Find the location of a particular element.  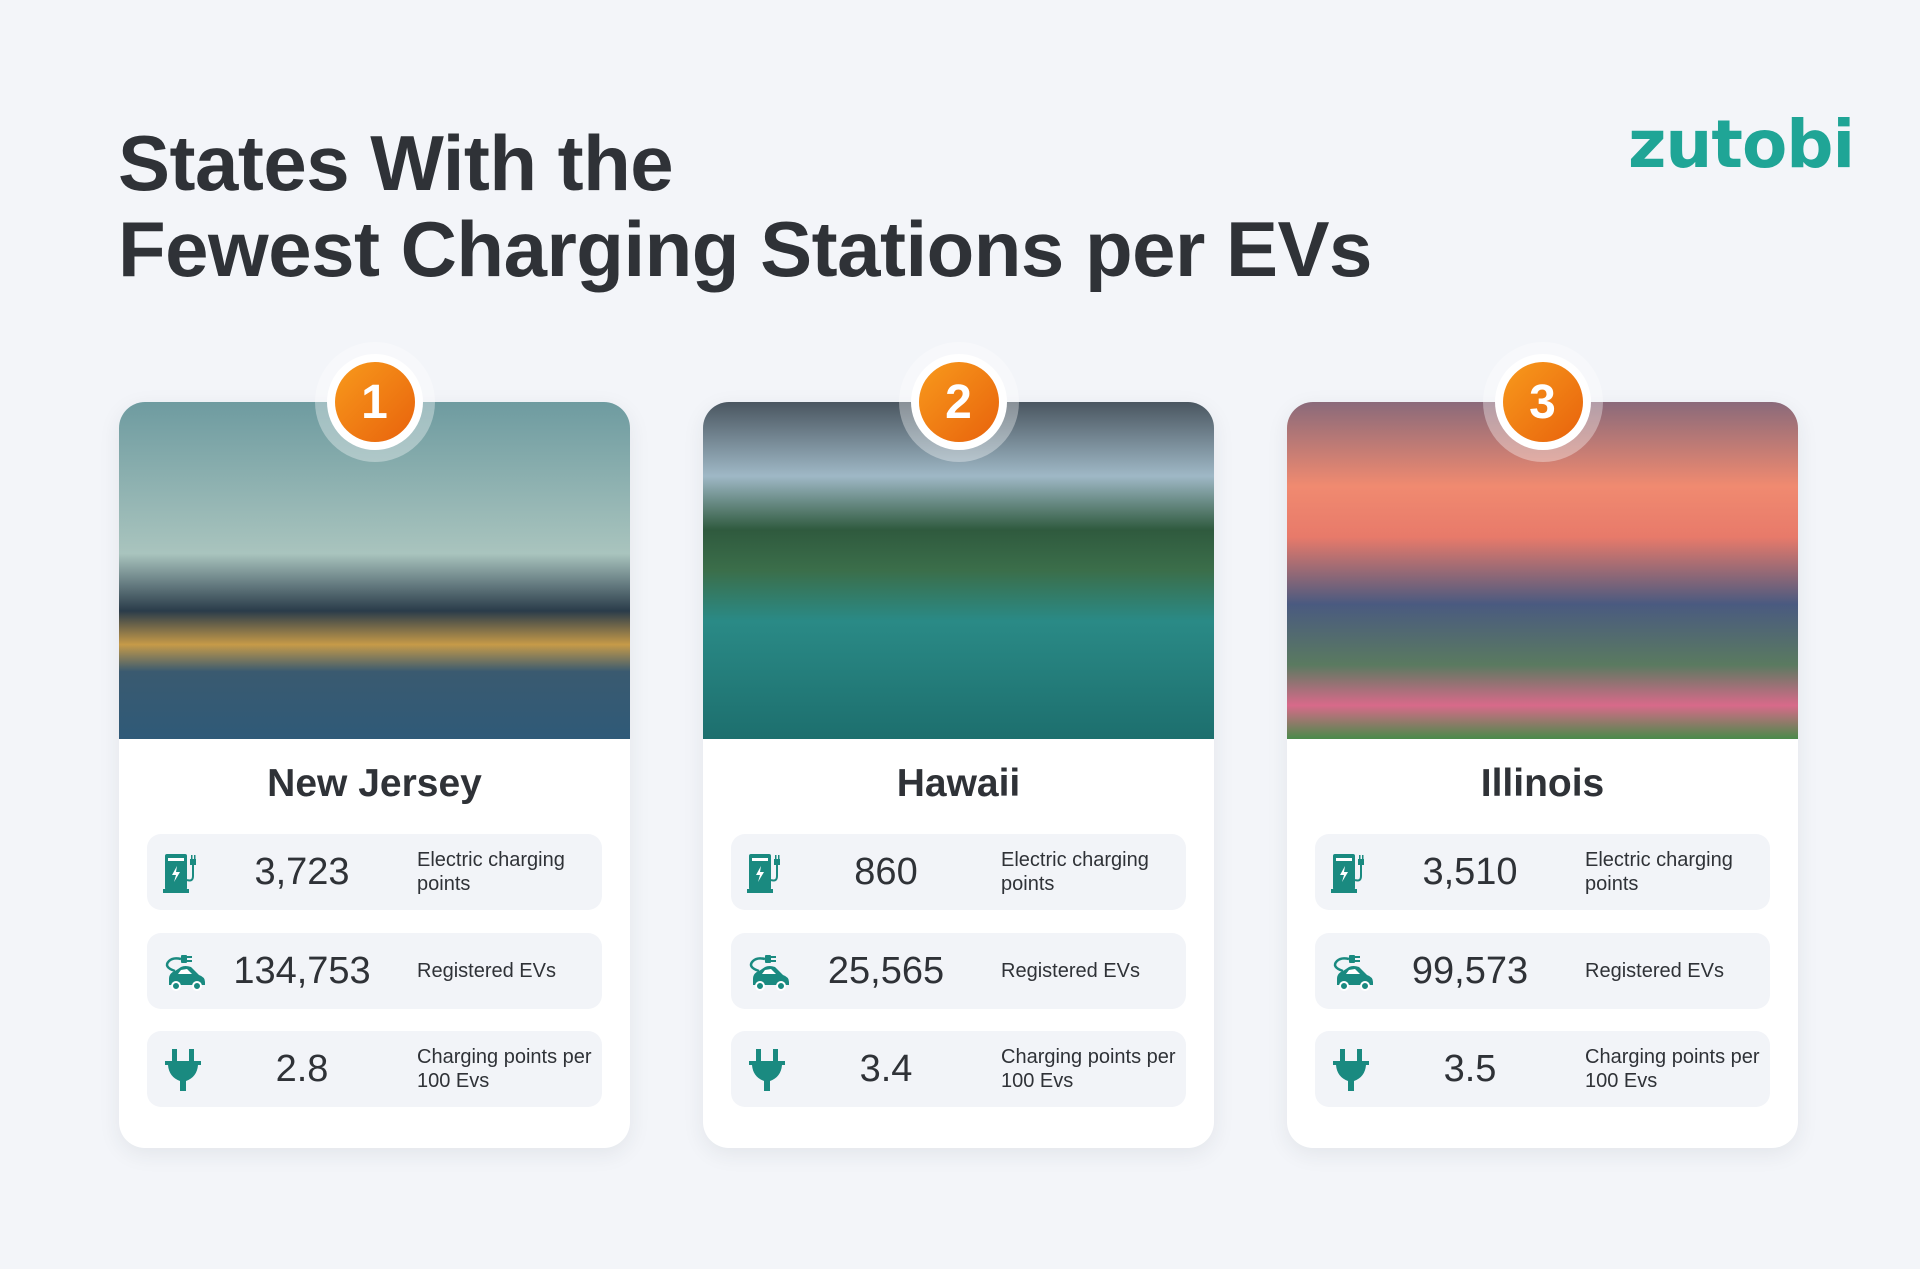

per-100-value: 3.4 is located at coordinates (886, 1069).